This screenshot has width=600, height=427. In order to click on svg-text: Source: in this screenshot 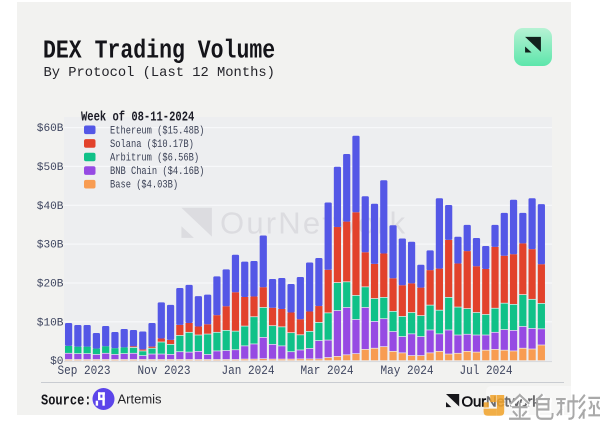, I will do `click(66, 401)`.